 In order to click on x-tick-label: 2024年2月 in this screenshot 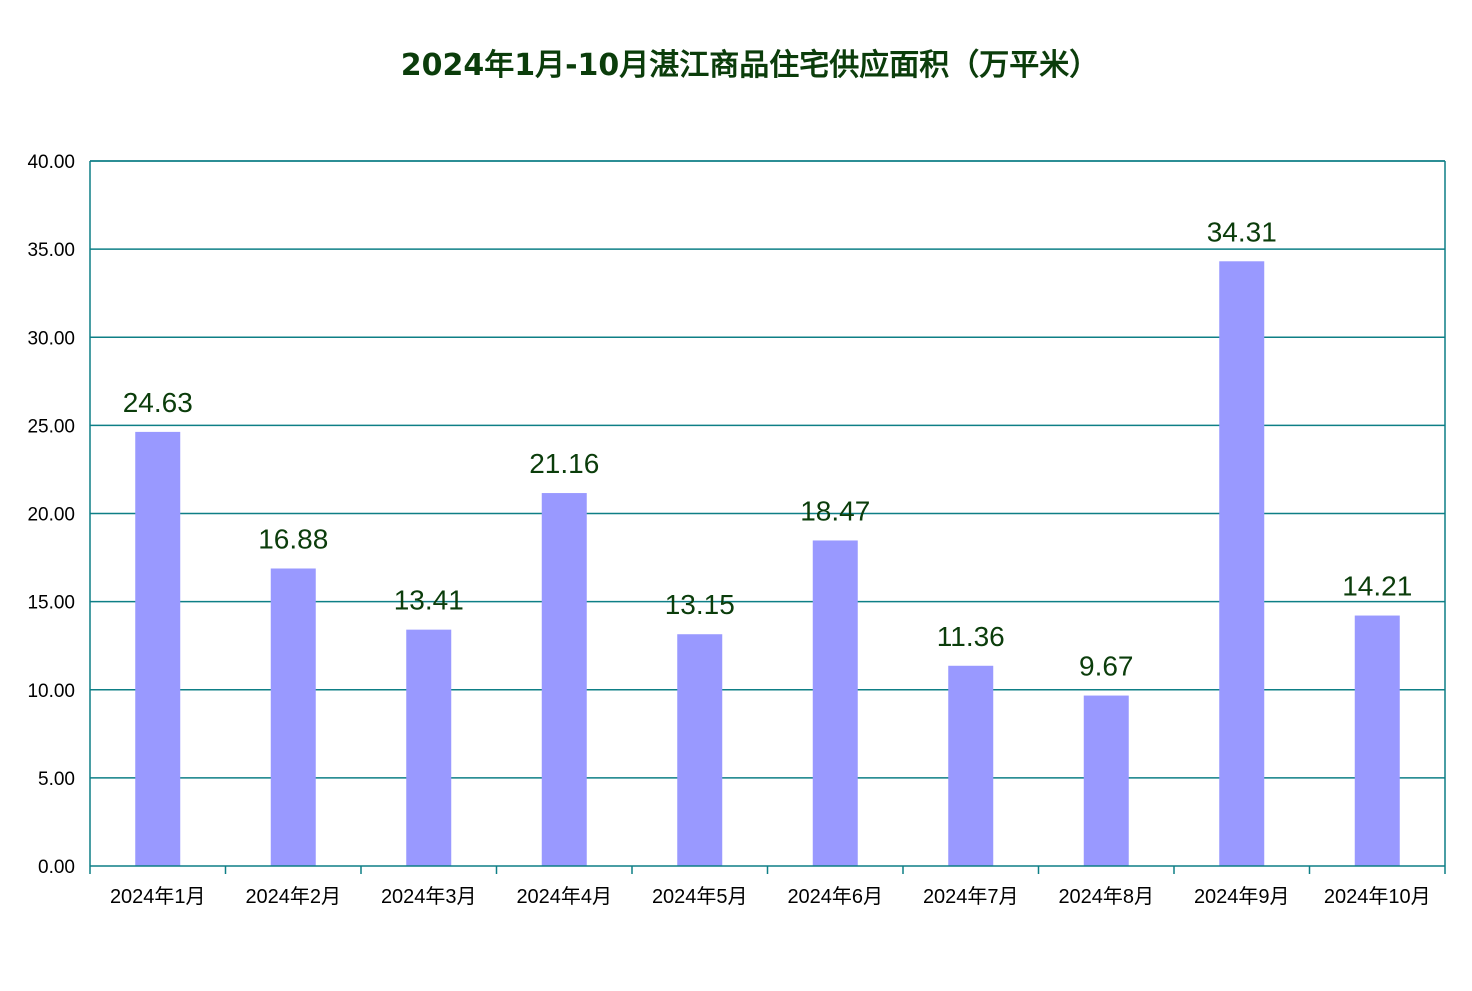, I will do `click(293, 896)`.